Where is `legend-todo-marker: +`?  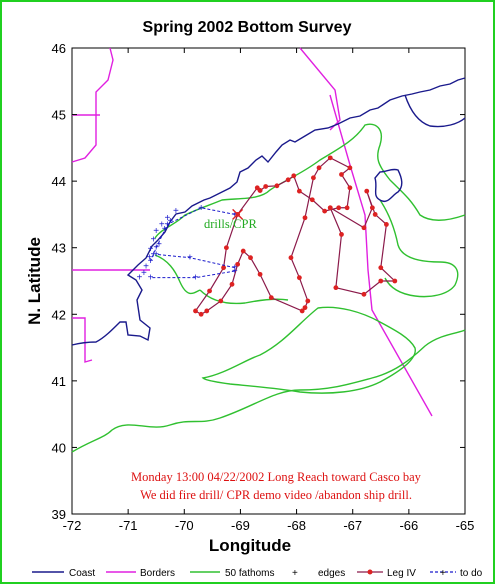 legend-todo-marker: + is located at coordinates (443, 573).